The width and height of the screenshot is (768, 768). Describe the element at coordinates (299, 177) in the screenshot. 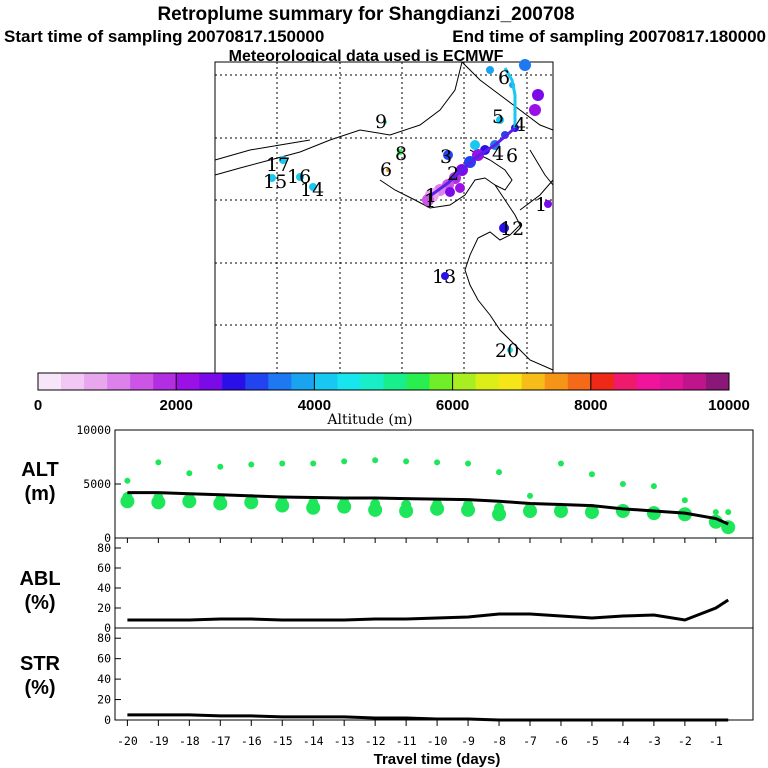

I see `map-day-label: 16` at that location.